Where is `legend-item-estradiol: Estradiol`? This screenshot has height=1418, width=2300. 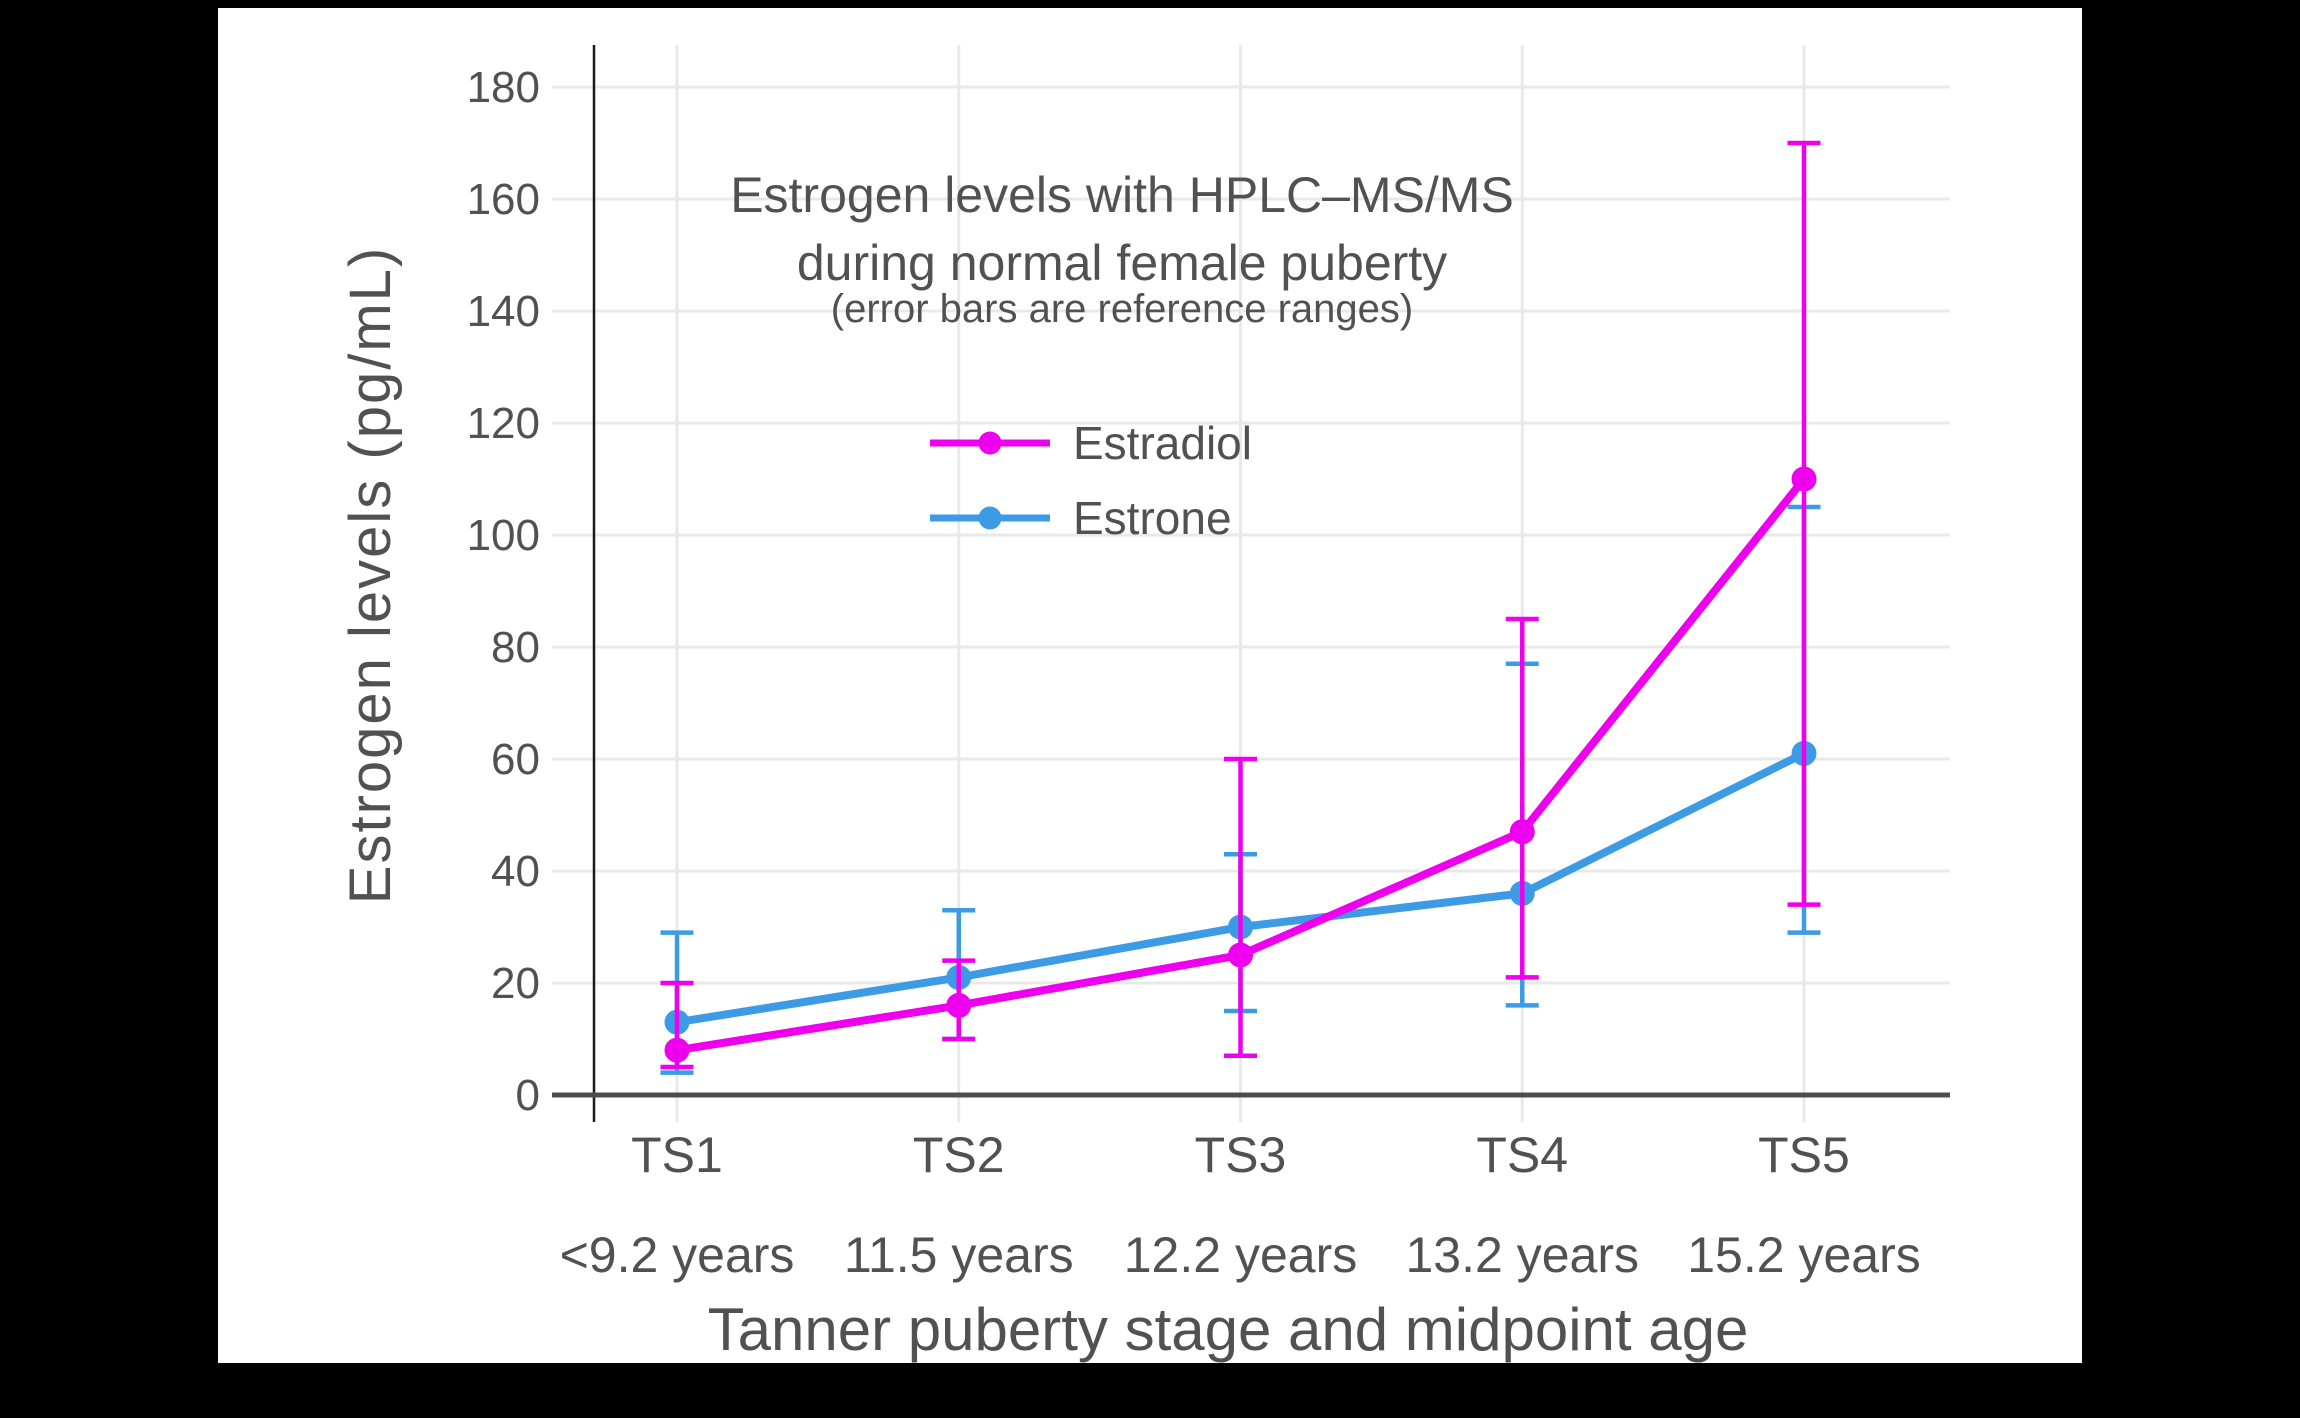
legend-item-estradiol: Estradiol is located at coordinates (1091, 443).